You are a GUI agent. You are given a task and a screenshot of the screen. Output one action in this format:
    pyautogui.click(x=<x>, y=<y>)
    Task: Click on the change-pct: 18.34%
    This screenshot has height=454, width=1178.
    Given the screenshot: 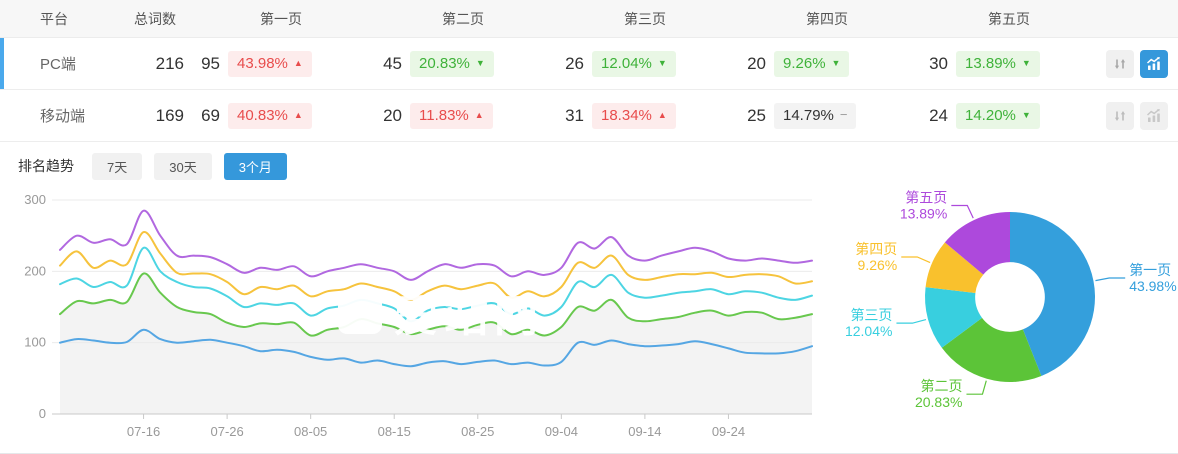 What is the action you would take?
    pyautogui.click(x=626, y=115)
    